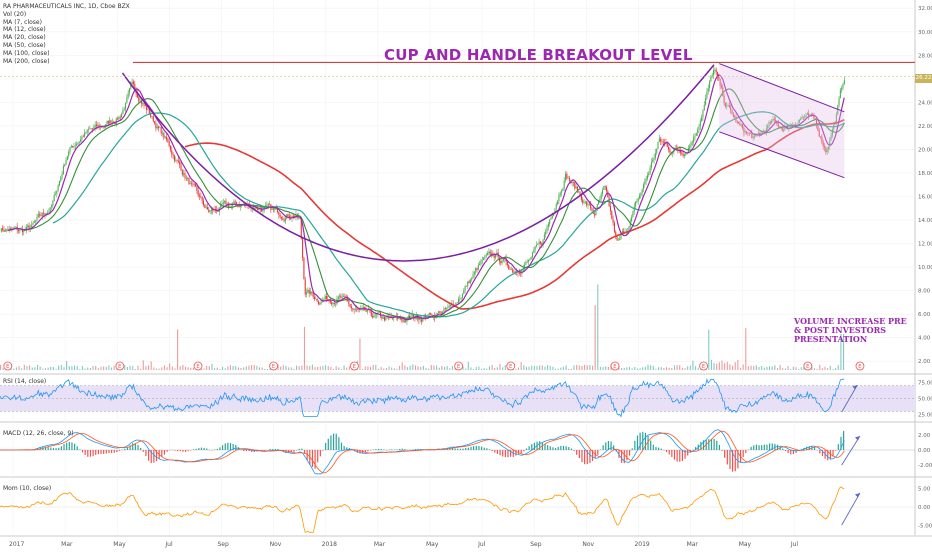 The image size is (932, 555). I want to click on time-tick: Mar, so click(67, 544).